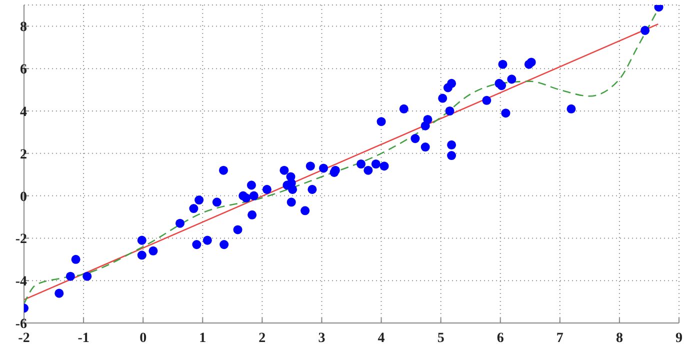  I want to click on y-tick-label: -6, so click(21, 324).